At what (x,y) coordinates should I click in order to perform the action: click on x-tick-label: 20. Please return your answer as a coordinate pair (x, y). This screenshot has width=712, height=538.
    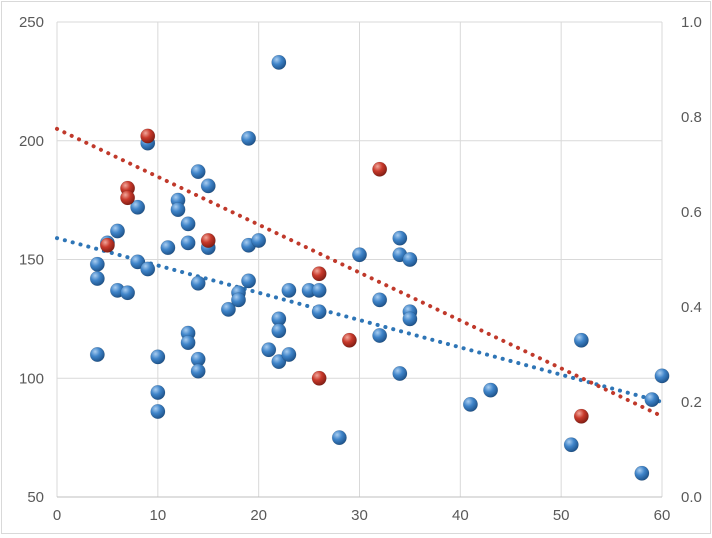
    Looking at the image, I should click on (258, 515).